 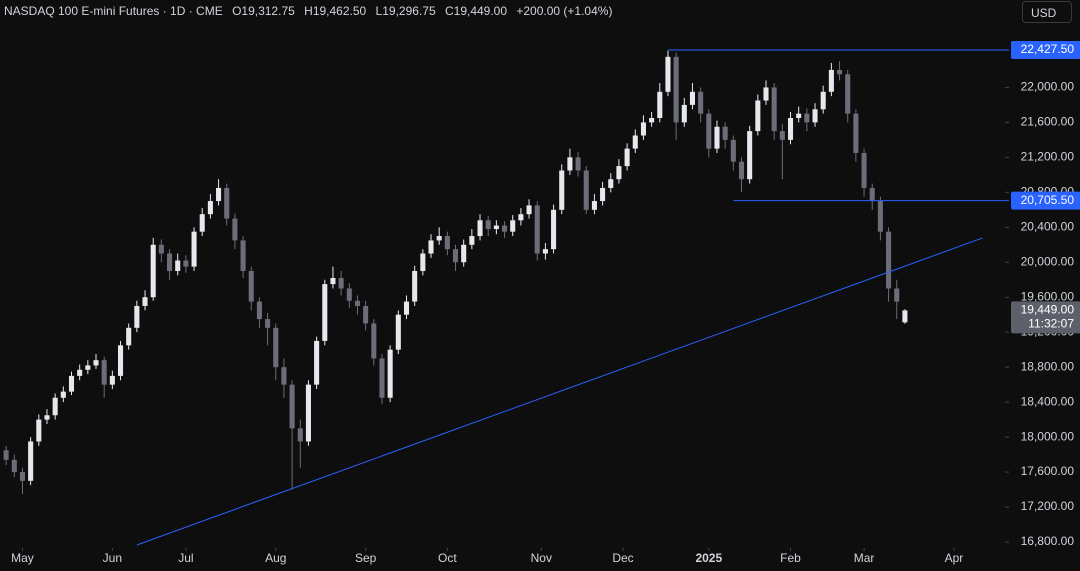 I want to click on x-tick-label: Dec, so click(x=622, y=558).